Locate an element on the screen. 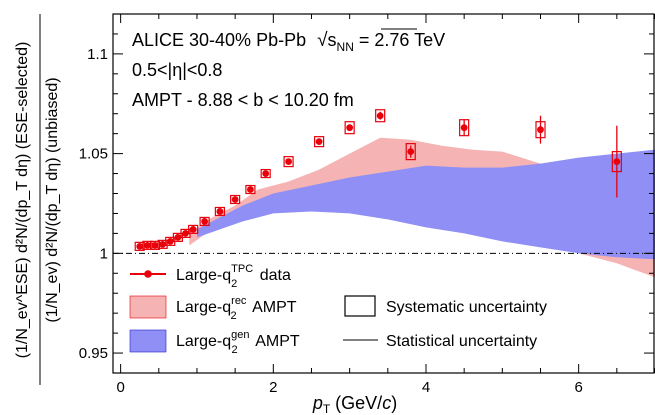 Image resolution: width=655 pixels, height=415 pixels. y-tick-label: 1 is located at coordinates (104, 253).